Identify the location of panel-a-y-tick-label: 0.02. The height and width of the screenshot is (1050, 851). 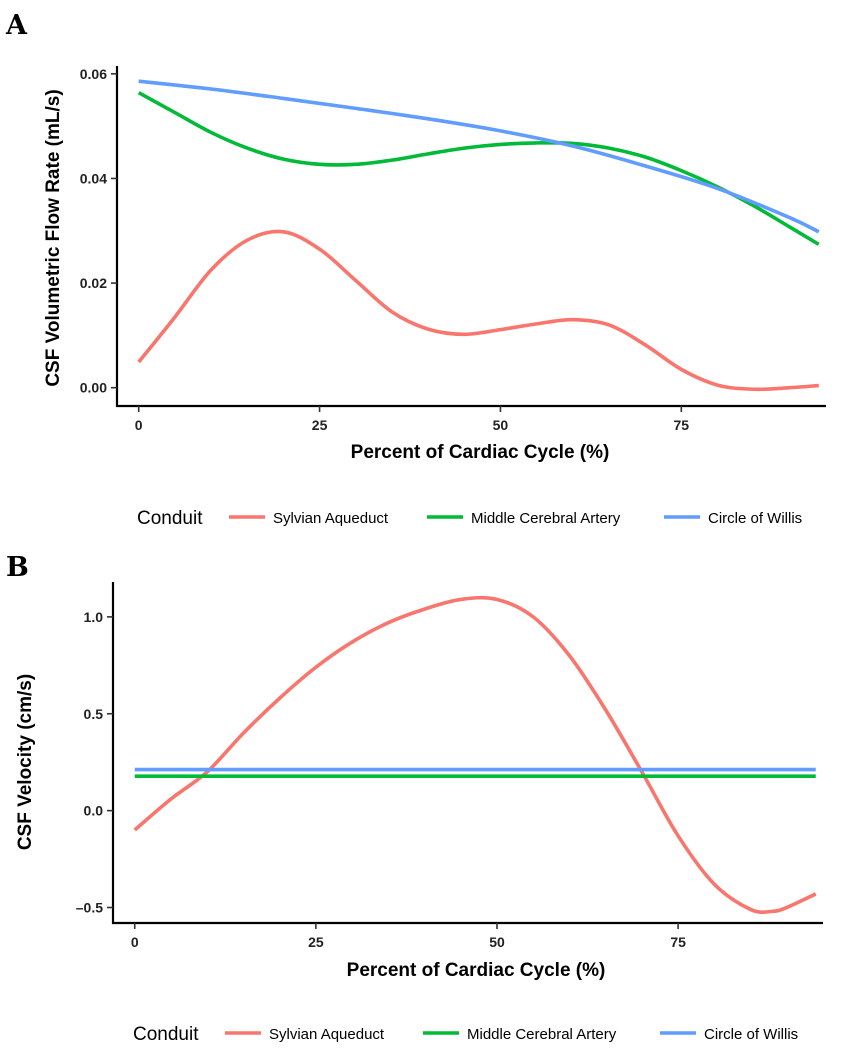
(93, 283).